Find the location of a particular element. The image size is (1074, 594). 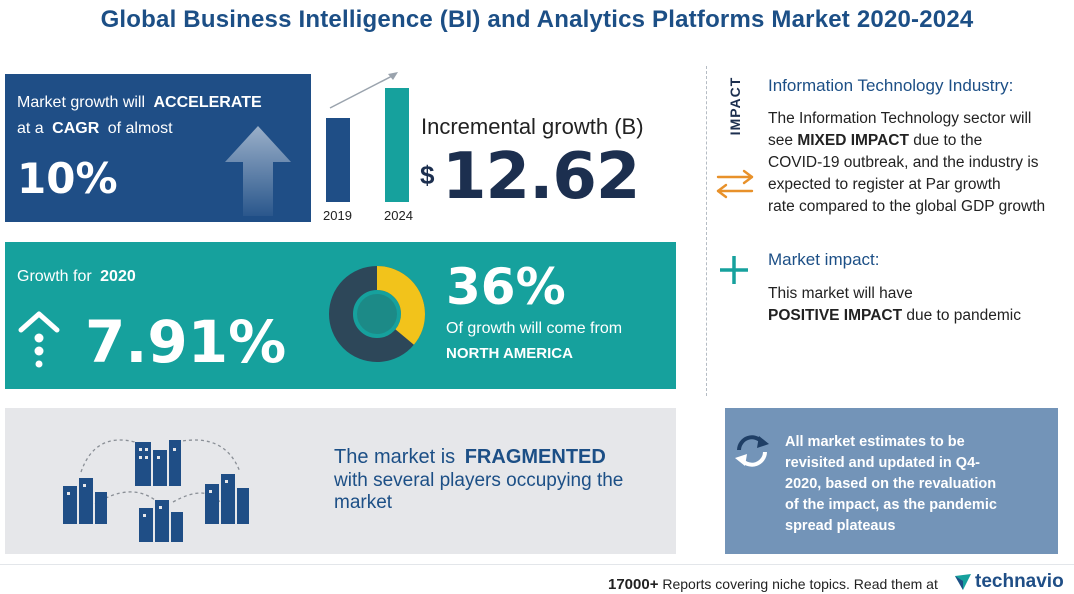

industry-line2-suffix: due to the is located at coordinates (948, 140).